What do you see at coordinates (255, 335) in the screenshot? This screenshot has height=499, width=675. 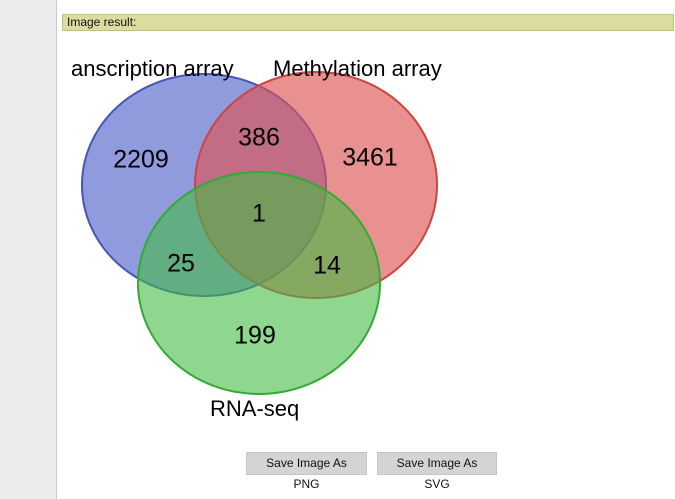 I see `count-rnaseq-only: 199` at bounding box center [255, 335].